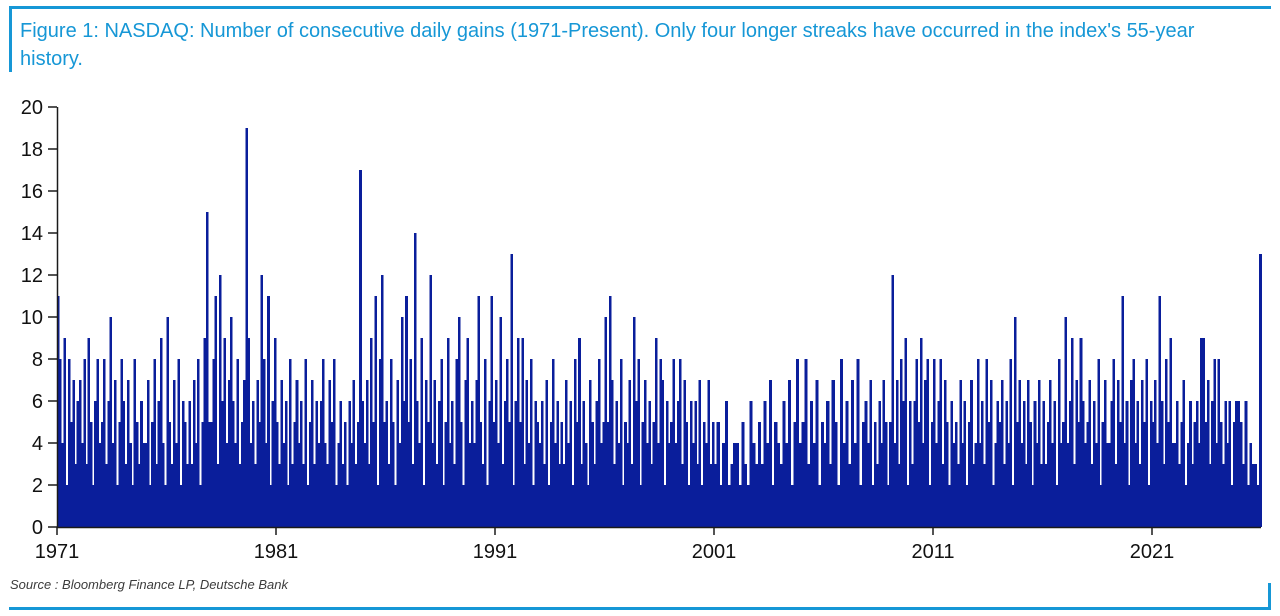 The width and height of the screenshot is (1280, 616). What do you see at coordinates (37, 528) in the screenshot?
I see `y-tick-label: 0` at bounding box center [37, 528].